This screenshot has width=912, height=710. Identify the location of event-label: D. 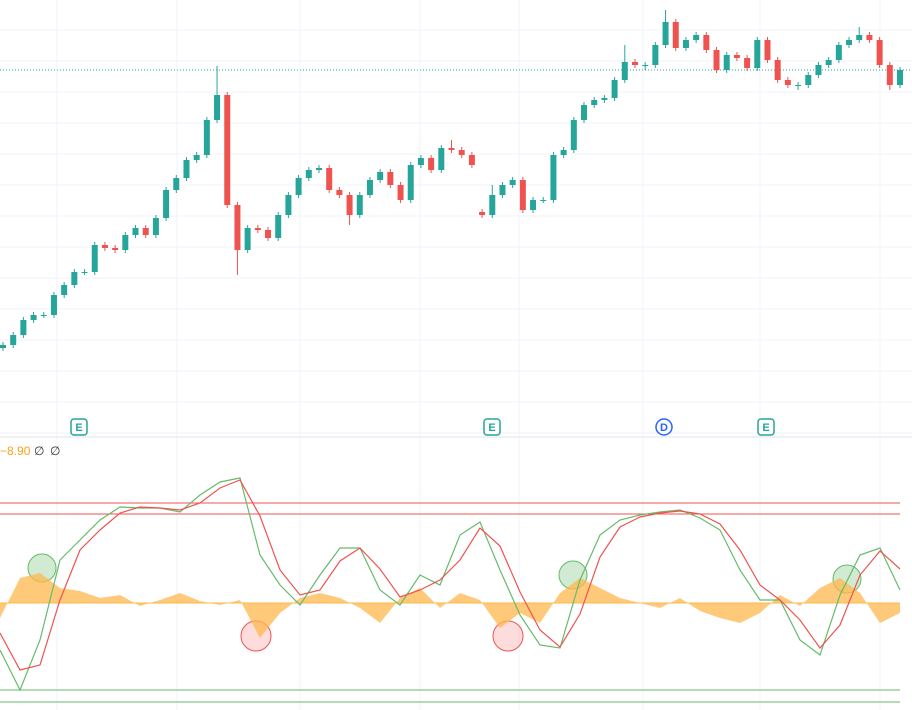
(664, 428).